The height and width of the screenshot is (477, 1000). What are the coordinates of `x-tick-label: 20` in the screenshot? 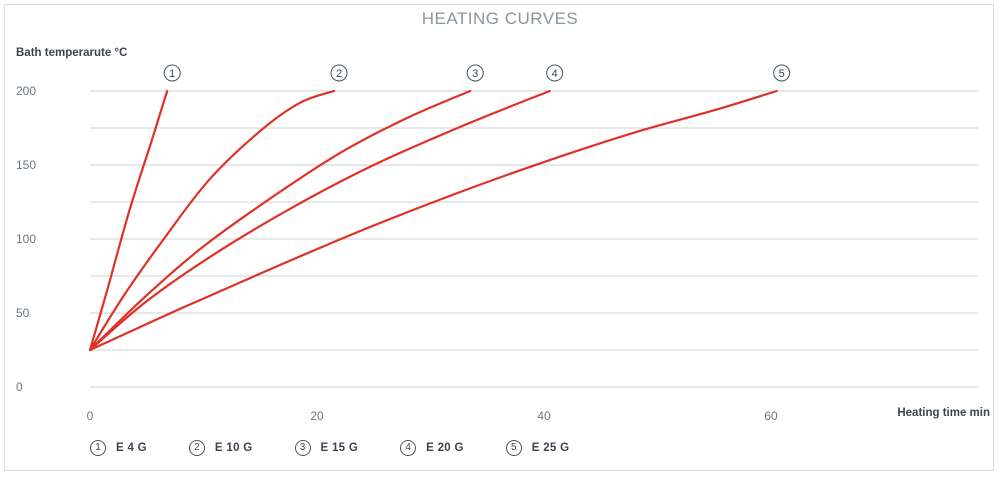 It's located at (317, 416).